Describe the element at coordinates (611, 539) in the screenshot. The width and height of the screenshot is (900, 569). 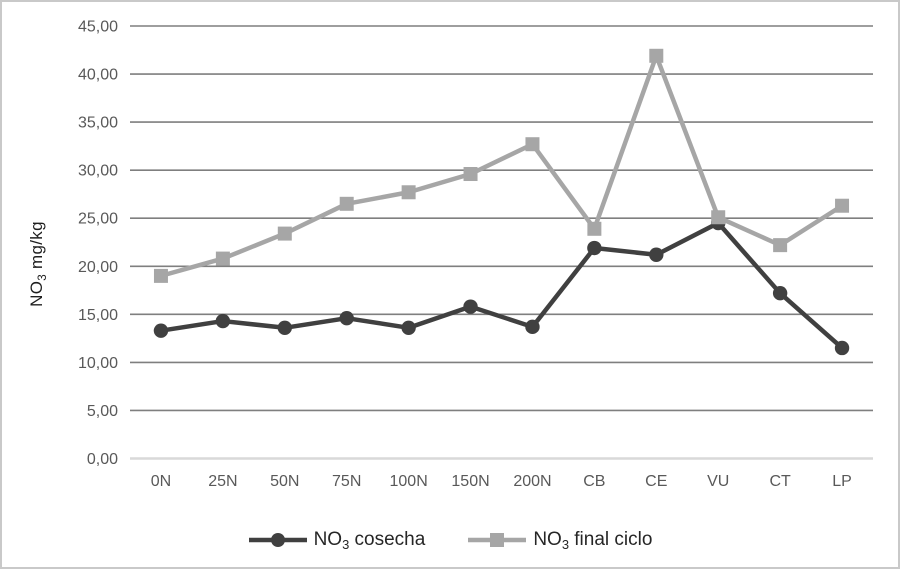
I see `legend-label-final-ciclo-suffix: final ciclo` at that location.